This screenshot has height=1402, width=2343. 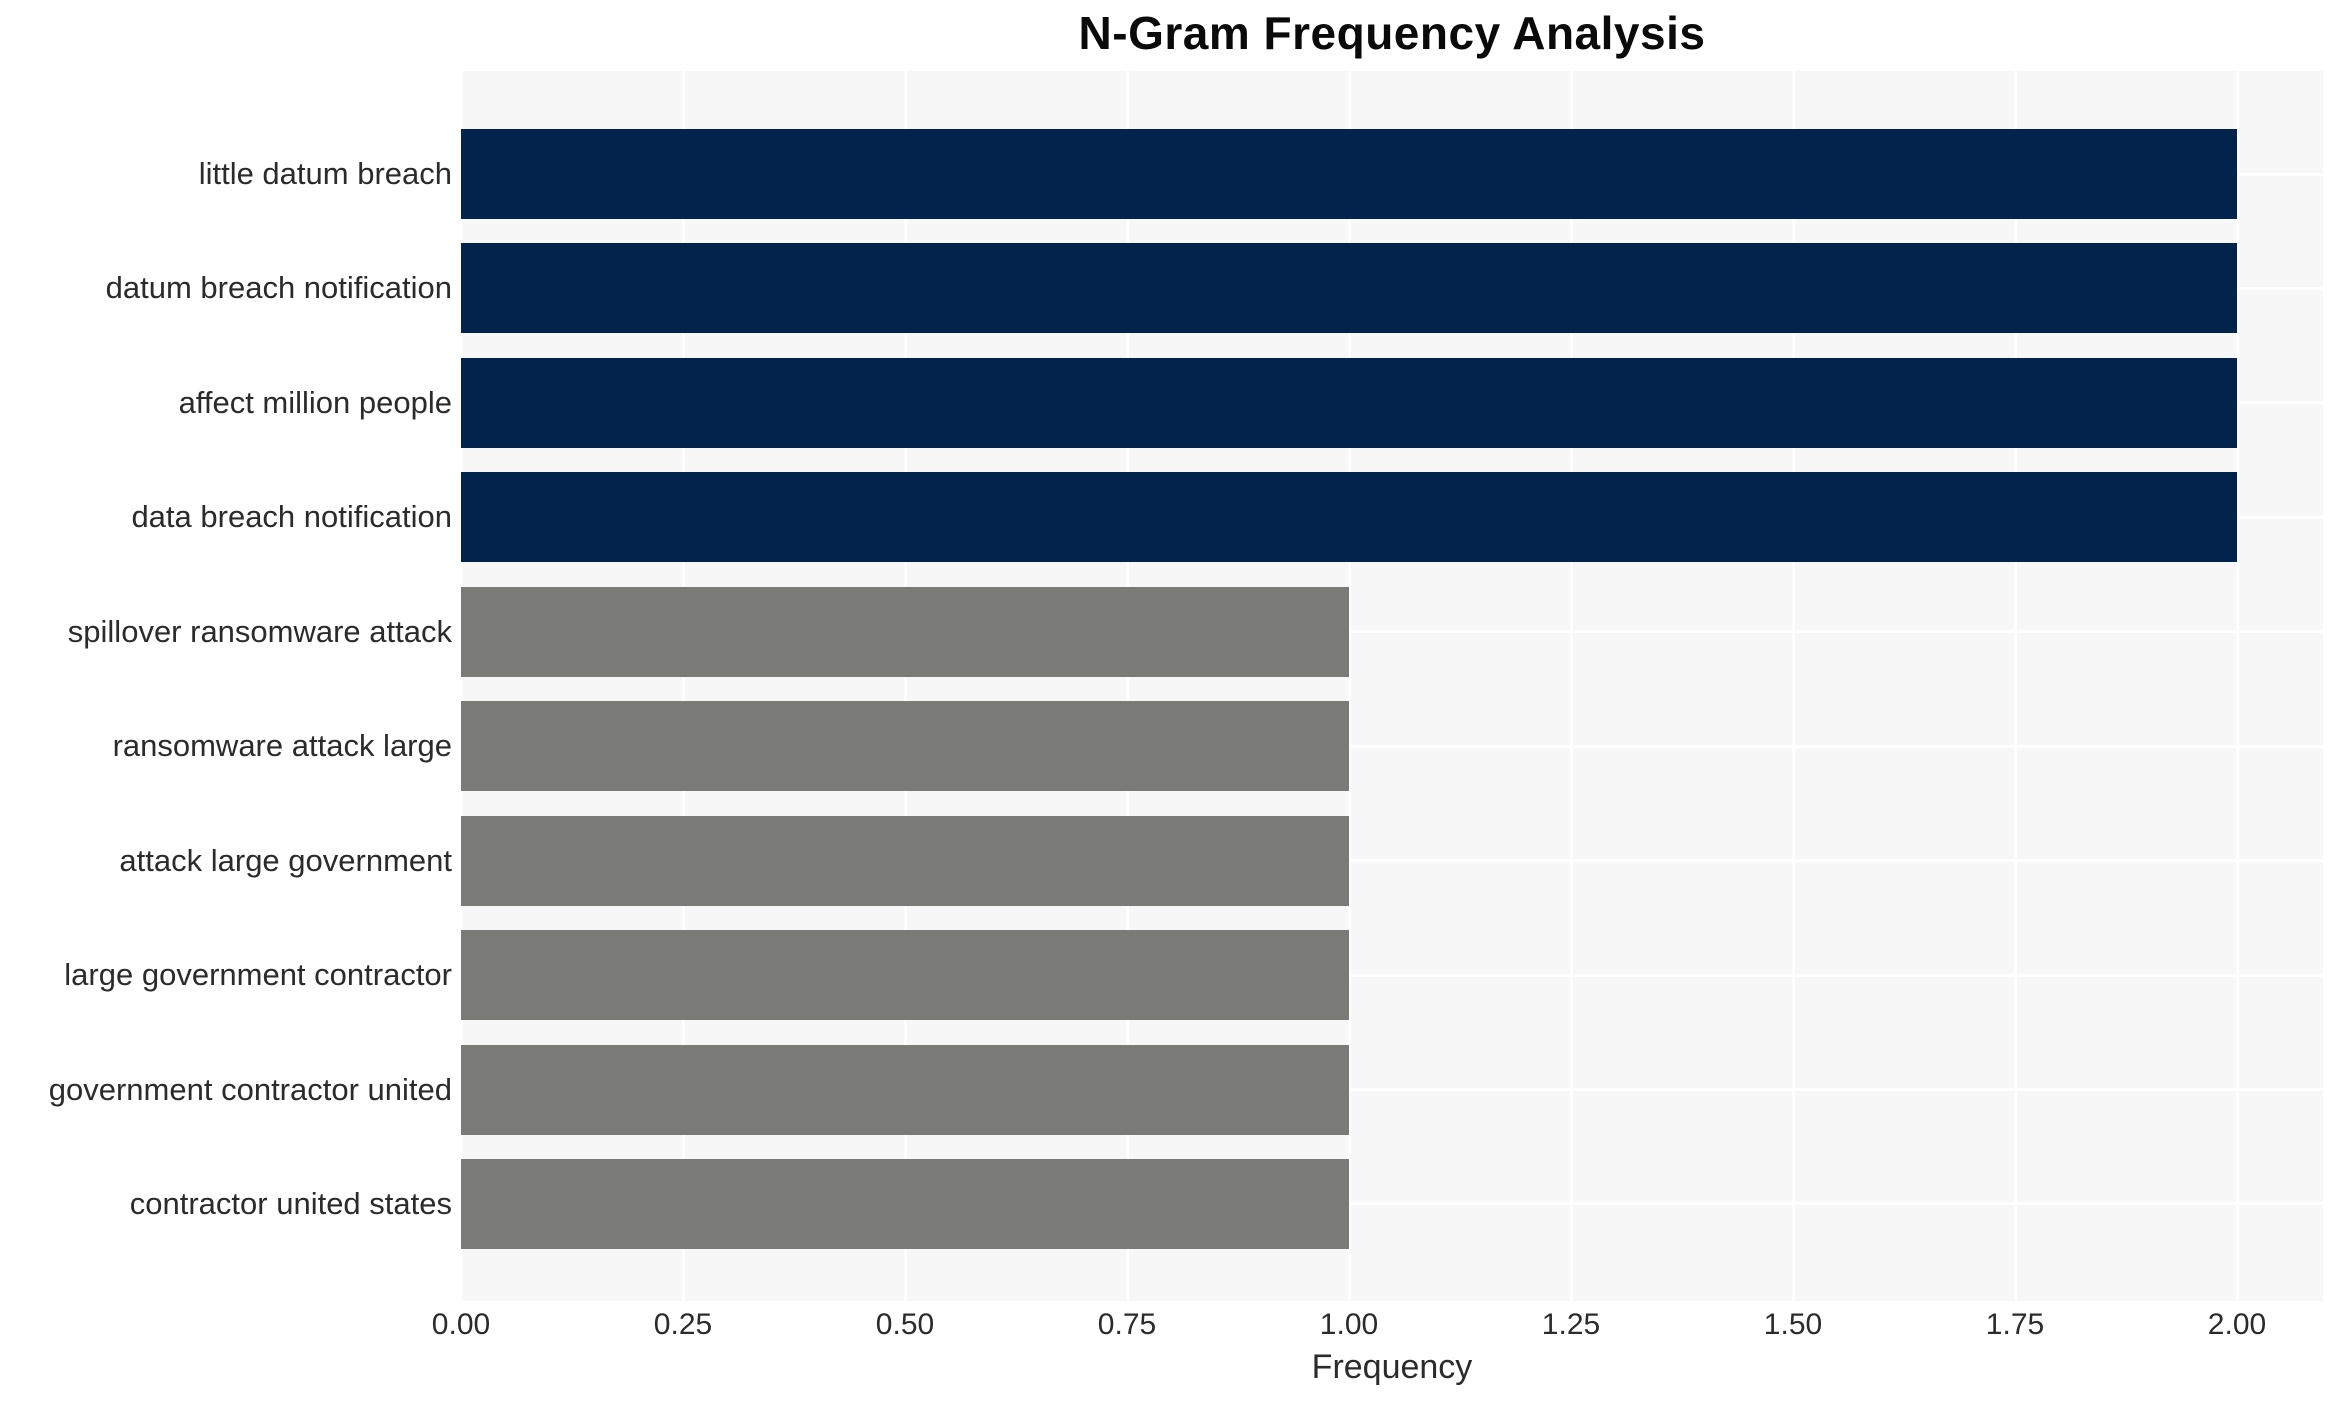 What do you see at coordinates (1392, 33) in the screenshot?
I see `chart-title: N-Gram Frequency Analysis` at bounding box center [1392, 33].